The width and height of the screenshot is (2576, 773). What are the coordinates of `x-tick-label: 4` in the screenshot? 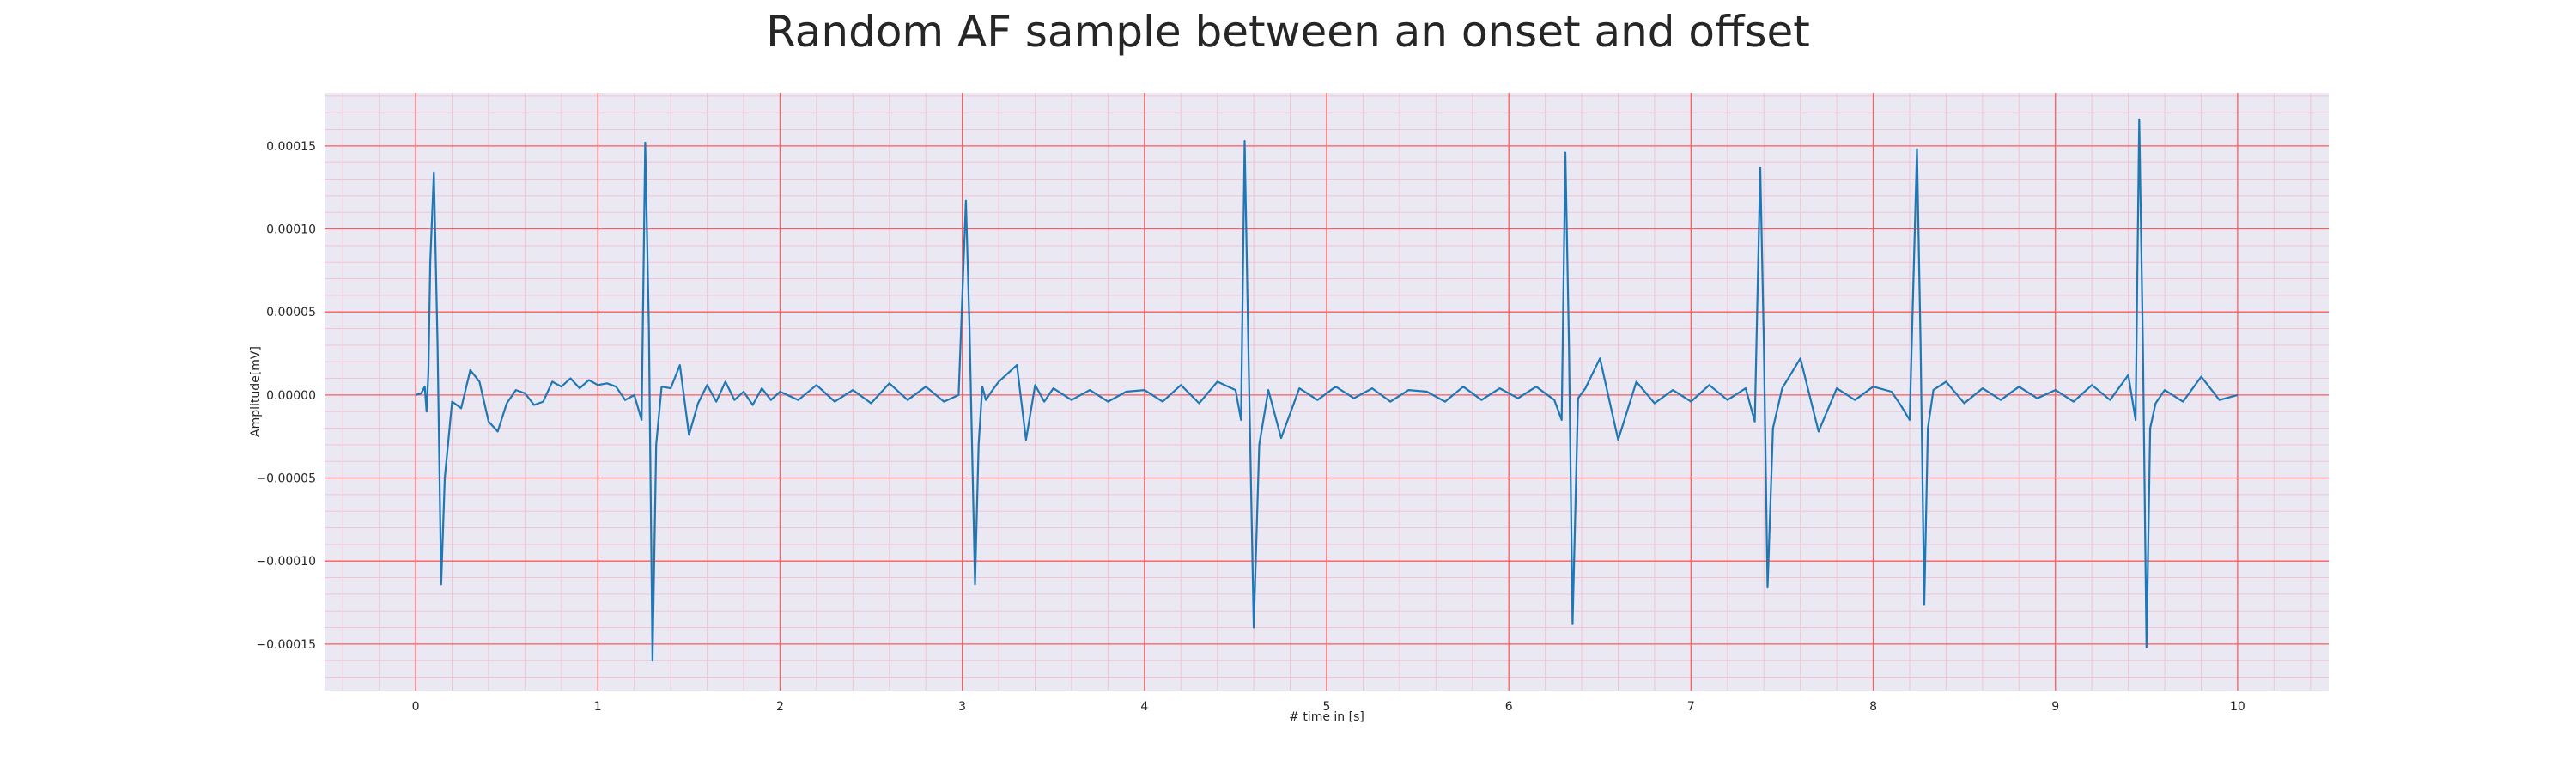 It's located at (1144, 707).